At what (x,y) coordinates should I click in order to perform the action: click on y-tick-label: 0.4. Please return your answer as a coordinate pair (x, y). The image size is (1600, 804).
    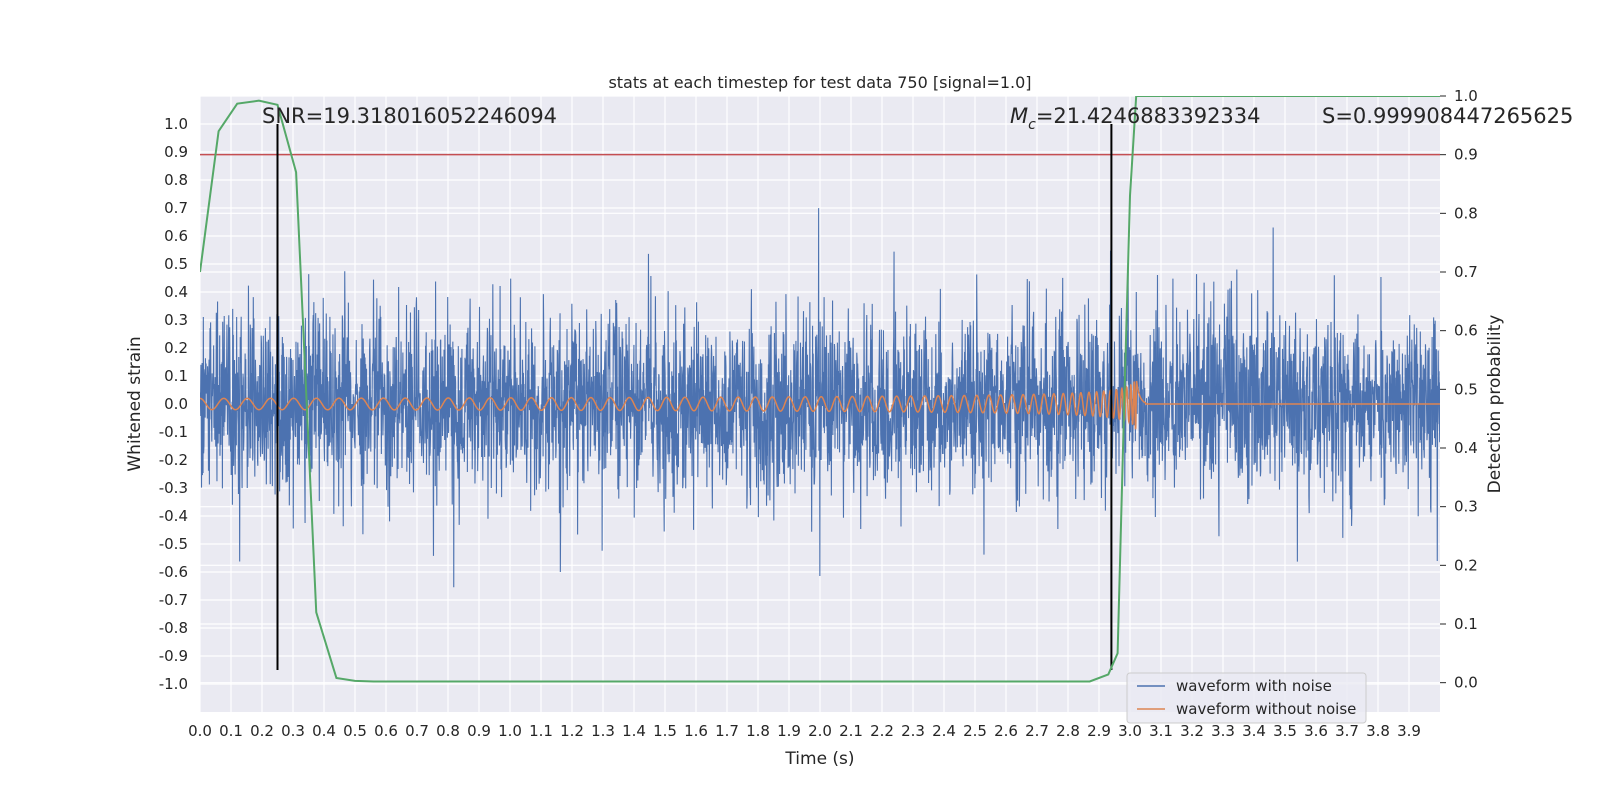
    Looking at the image, I should click on (176, 292).